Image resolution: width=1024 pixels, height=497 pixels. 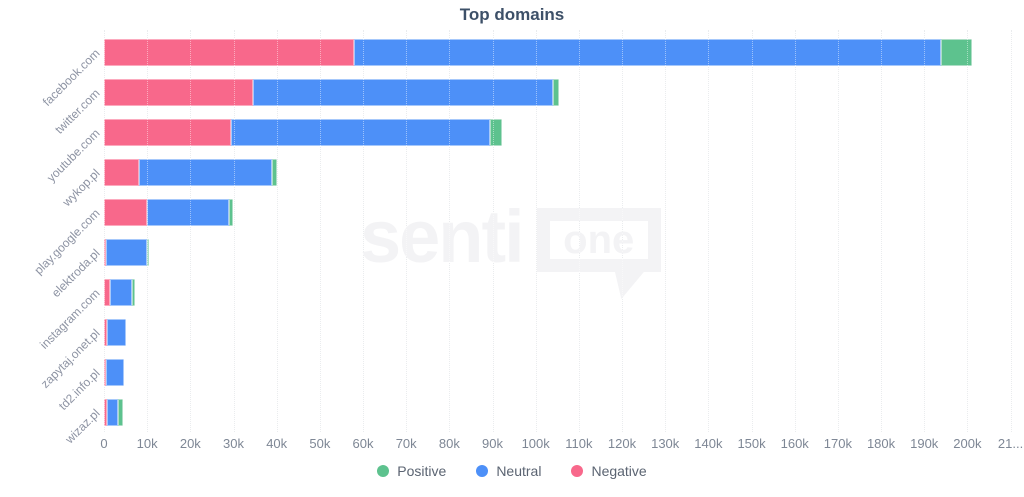 What do you see at coordinates (442, 236) in the screenshot?
I see `watermark-text-senti: senti` at bounding box center [442, 236].